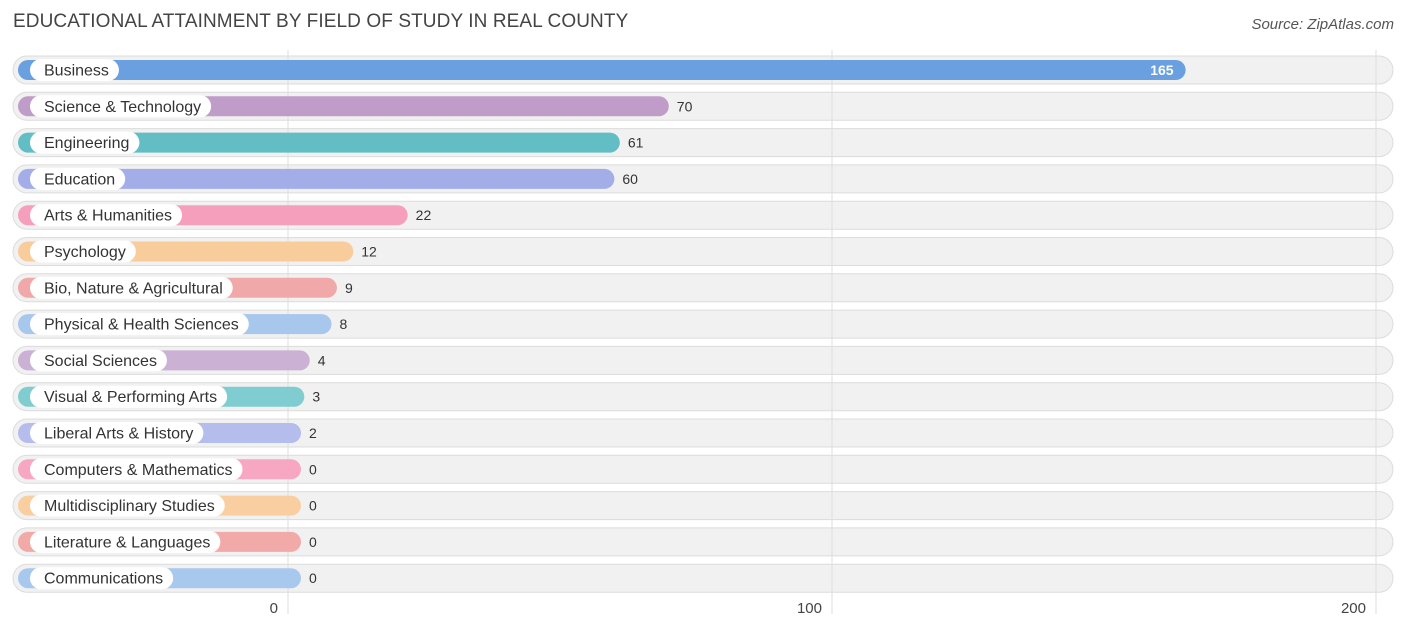  I want to click on category-label: Liberal Arts & History, so click(118, 434).